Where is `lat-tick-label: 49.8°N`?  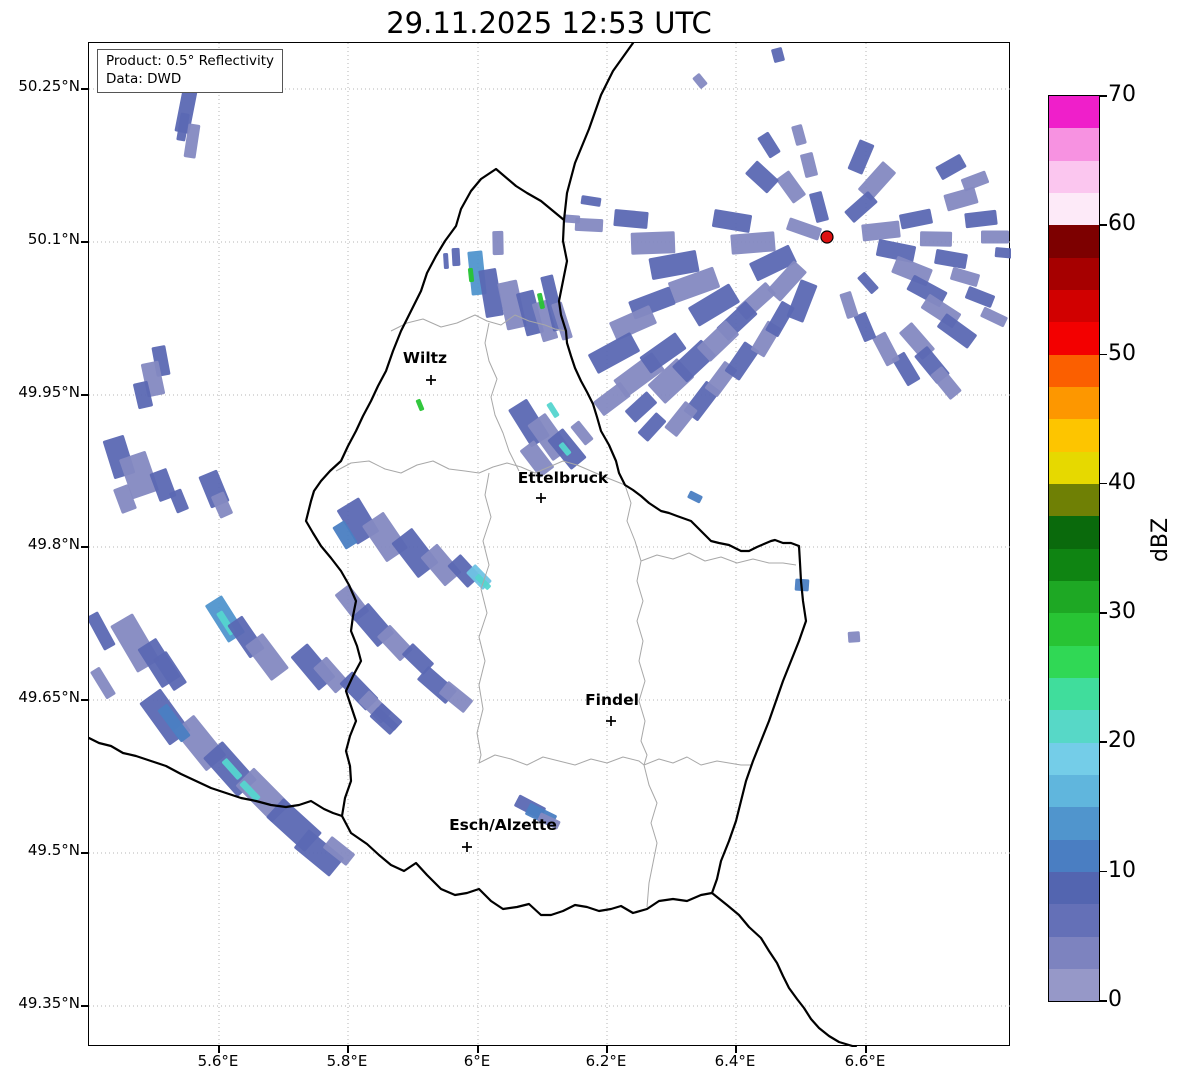
lat-tick-label: 49.8°N is located at coordinates (53, 544).